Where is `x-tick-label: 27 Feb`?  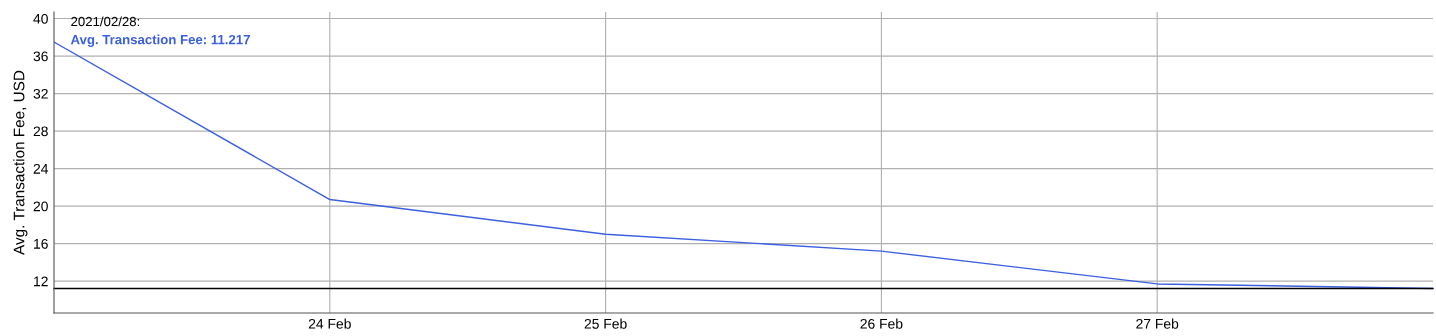 x-tick-label: 27 Feb is located at coordinates (1157, 323).